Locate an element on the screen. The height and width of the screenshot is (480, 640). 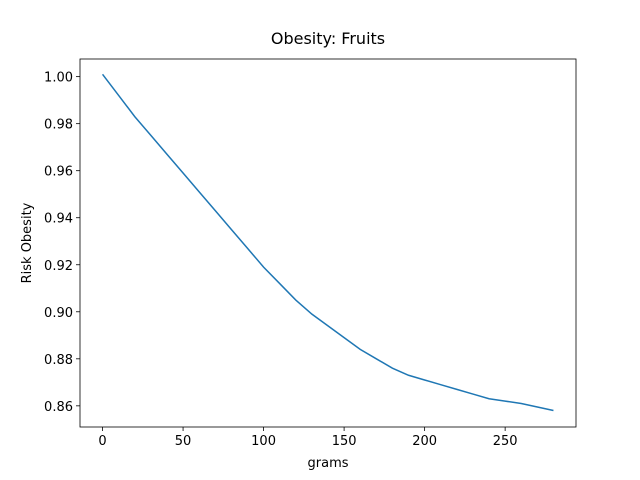
x-tick-label: 0 is located at coordinates (102, 441).